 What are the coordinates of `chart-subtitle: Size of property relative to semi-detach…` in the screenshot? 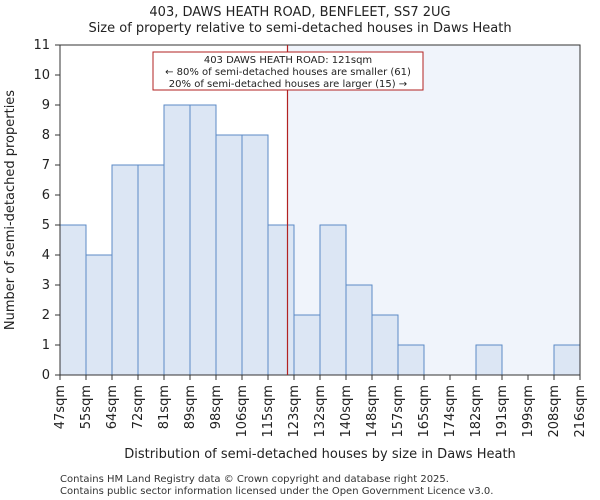 It's located at (300, 28).